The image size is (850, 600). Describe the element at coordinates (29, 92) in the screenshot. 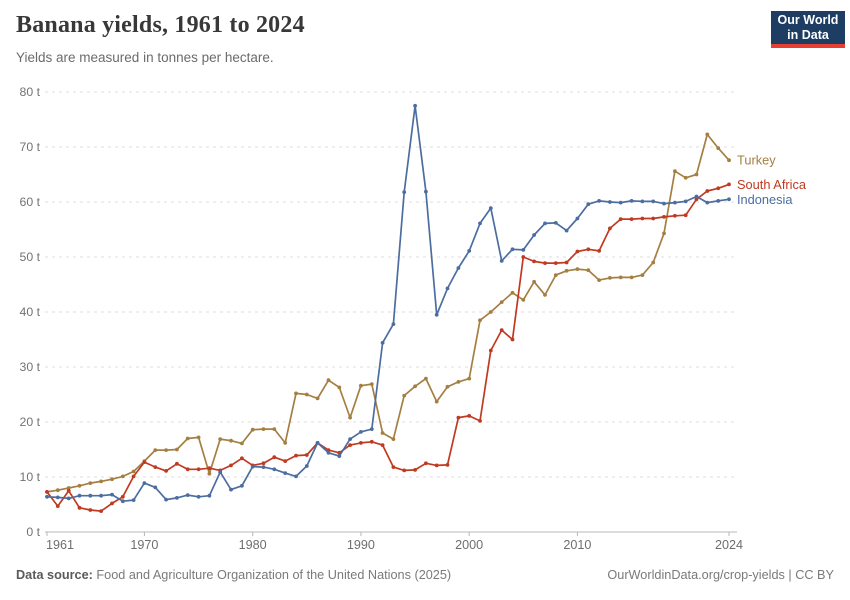

I see `y-tick-label-80: 80 t` at that location.